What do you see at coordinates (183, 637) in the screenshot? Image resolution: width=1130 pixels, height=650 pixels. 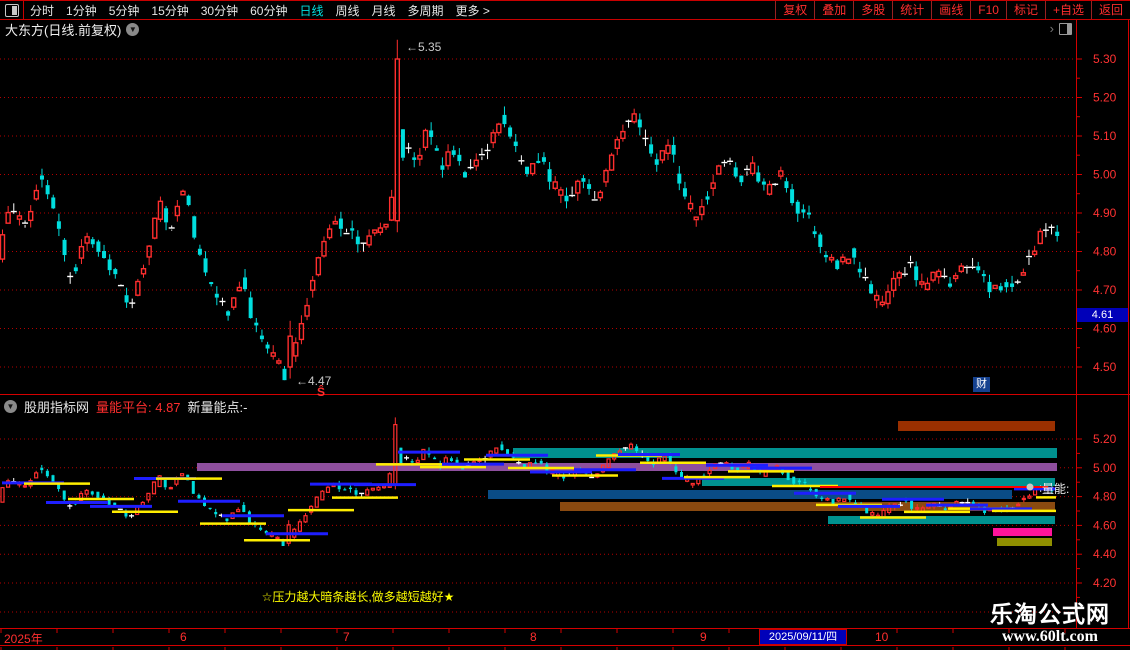 I see `month-label: 6` at bounding box center [183, 637].